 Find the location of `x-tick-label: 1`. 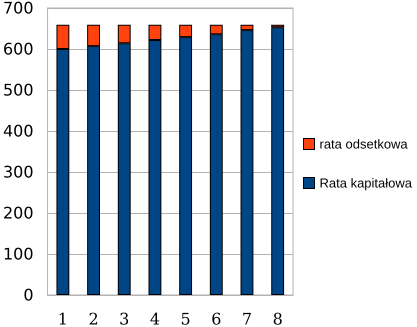

x-tick-label: 1 is located at coordinates (63, 318).